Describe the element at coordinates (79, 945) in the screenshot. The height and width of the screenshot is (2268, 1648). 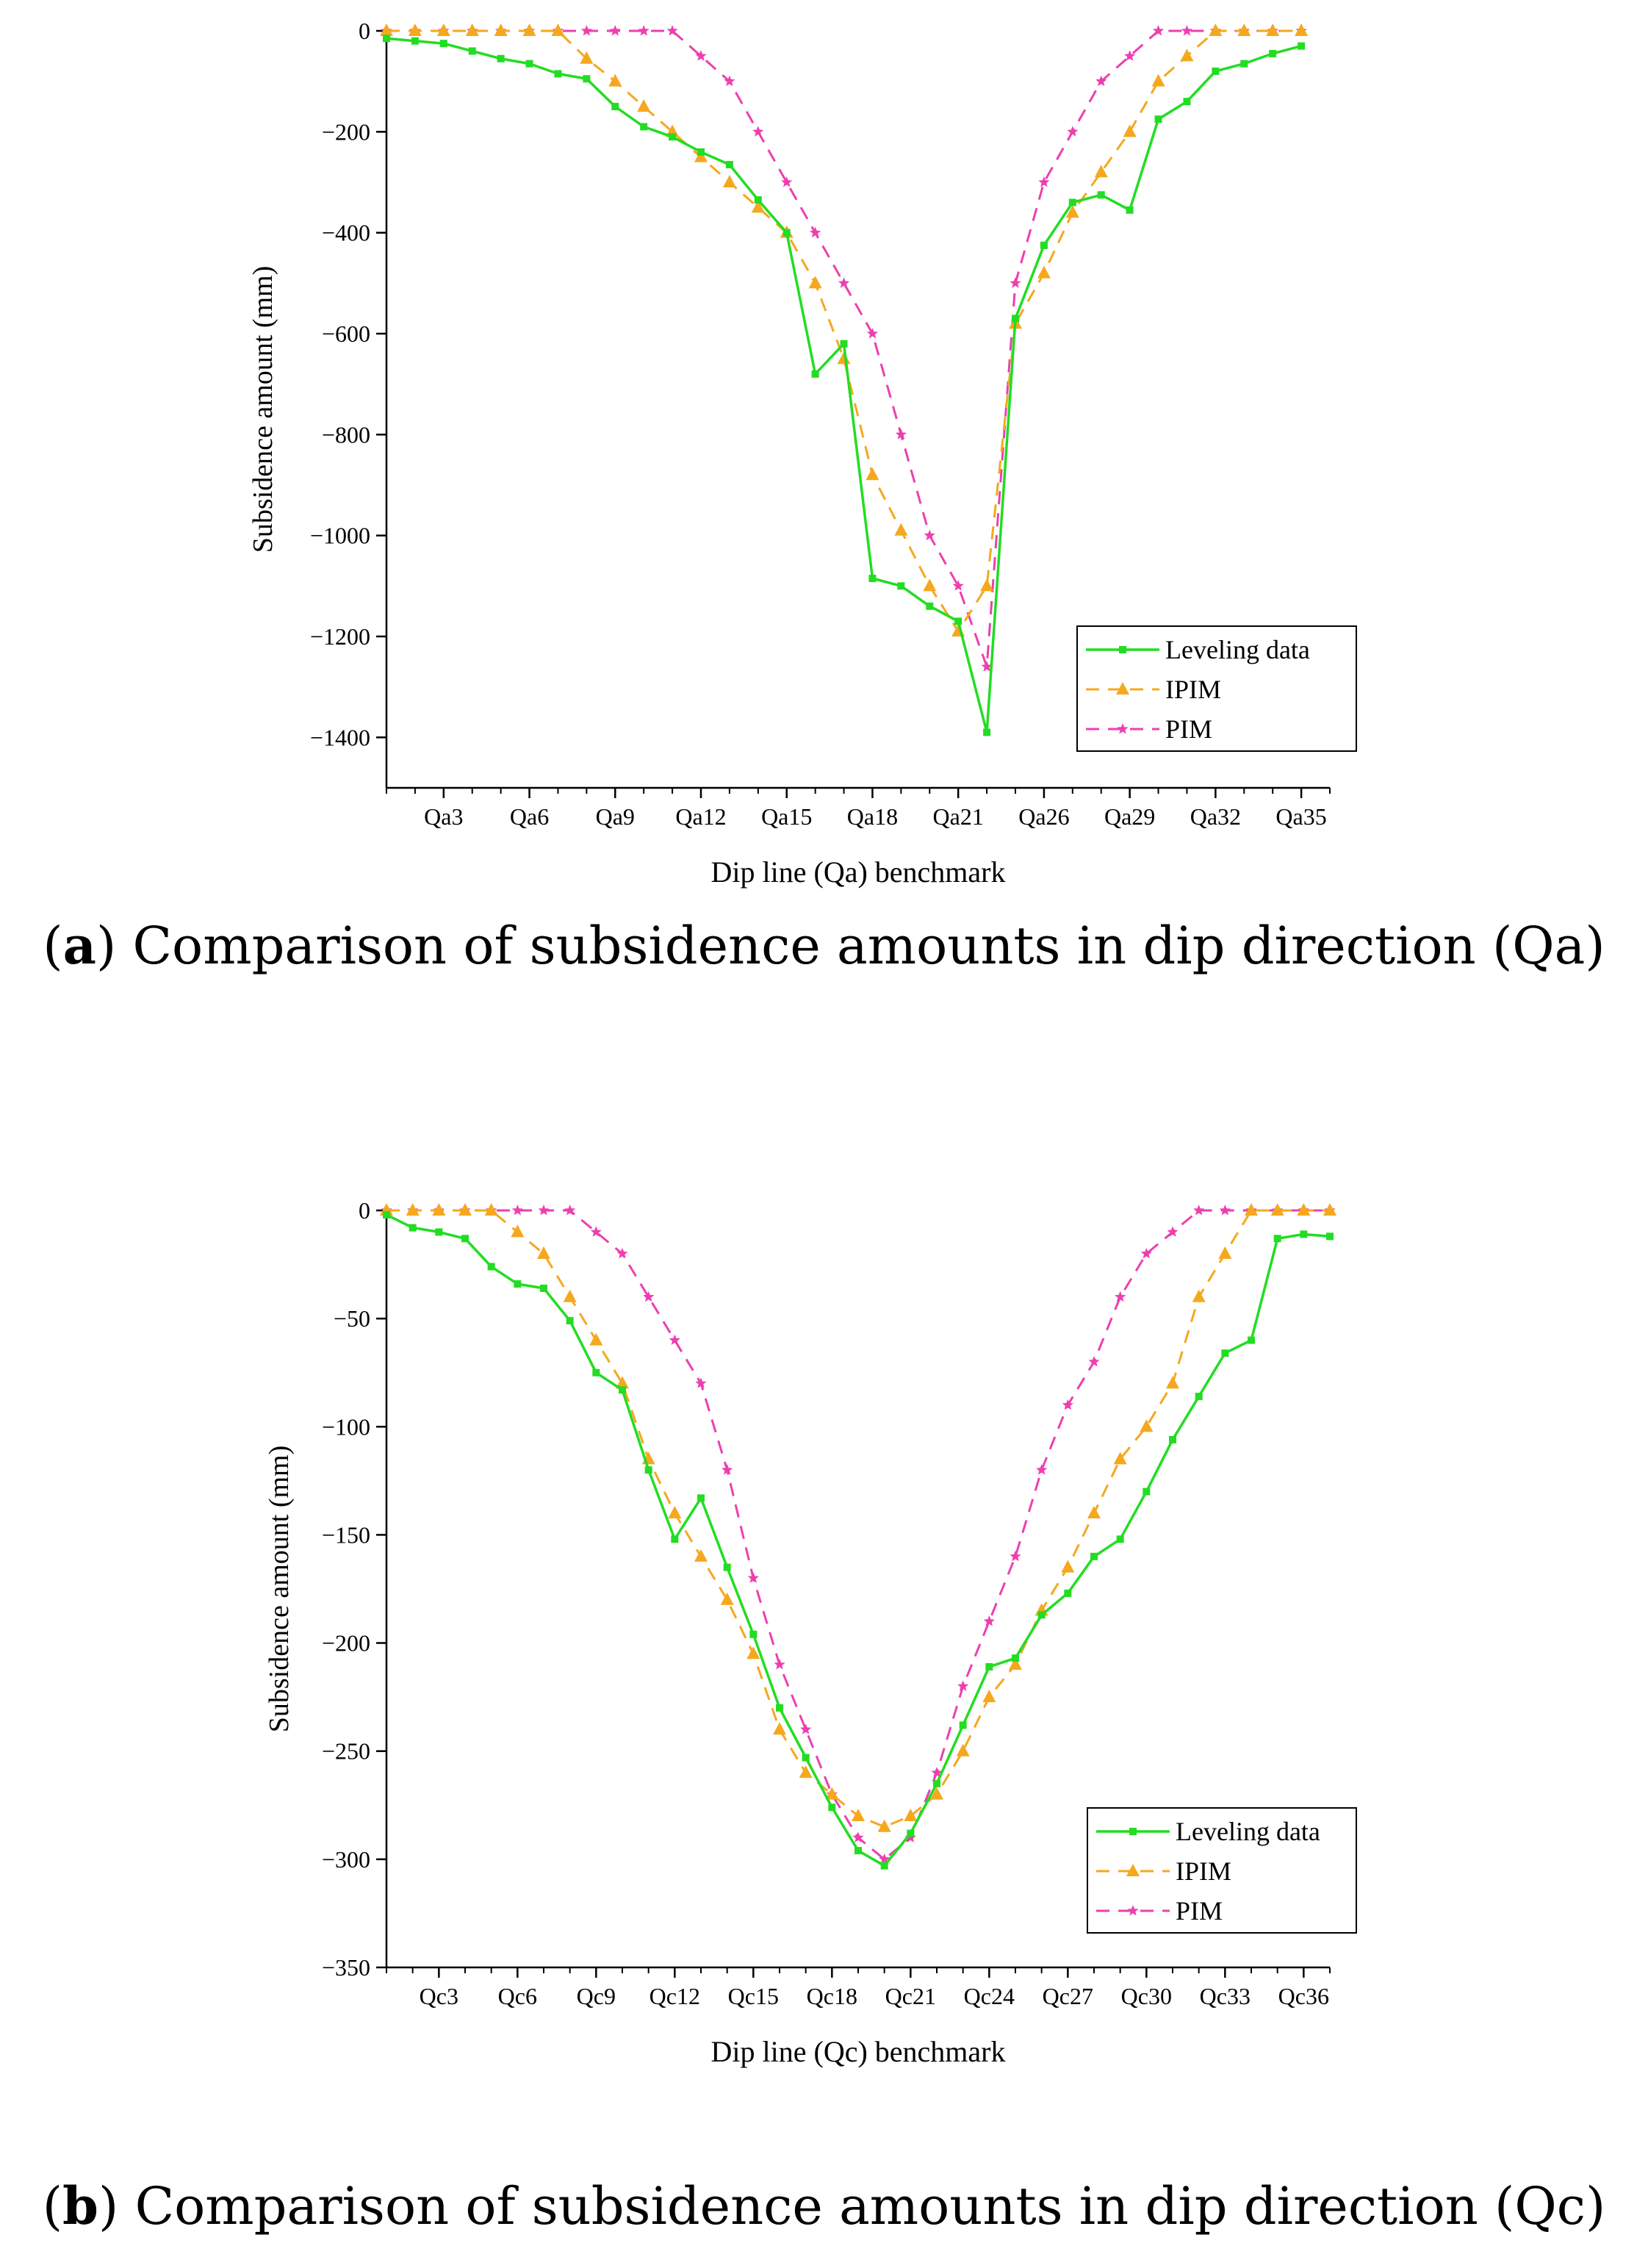
I see `caption-a-letter: a` at that location.